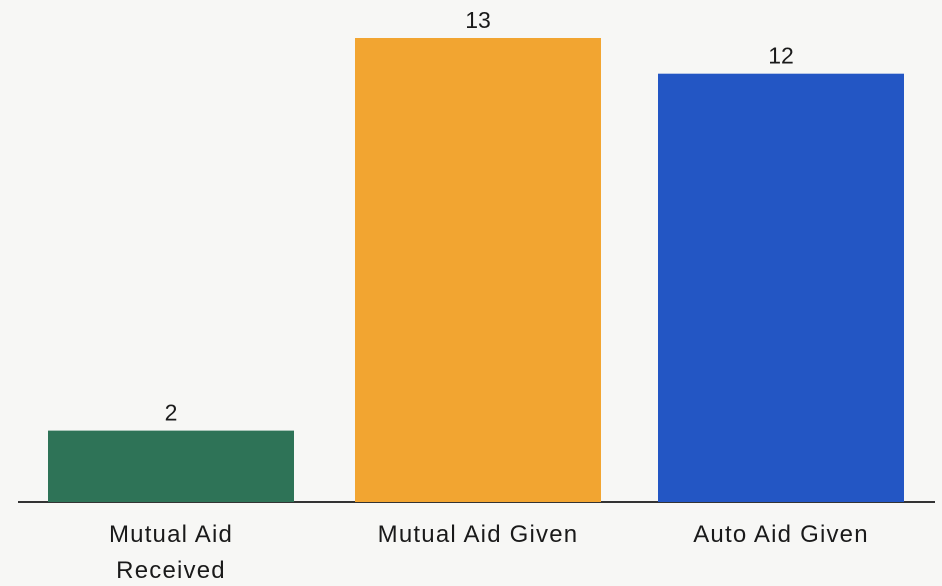  I want to click on data-label-2: 13, so click(478, 20).